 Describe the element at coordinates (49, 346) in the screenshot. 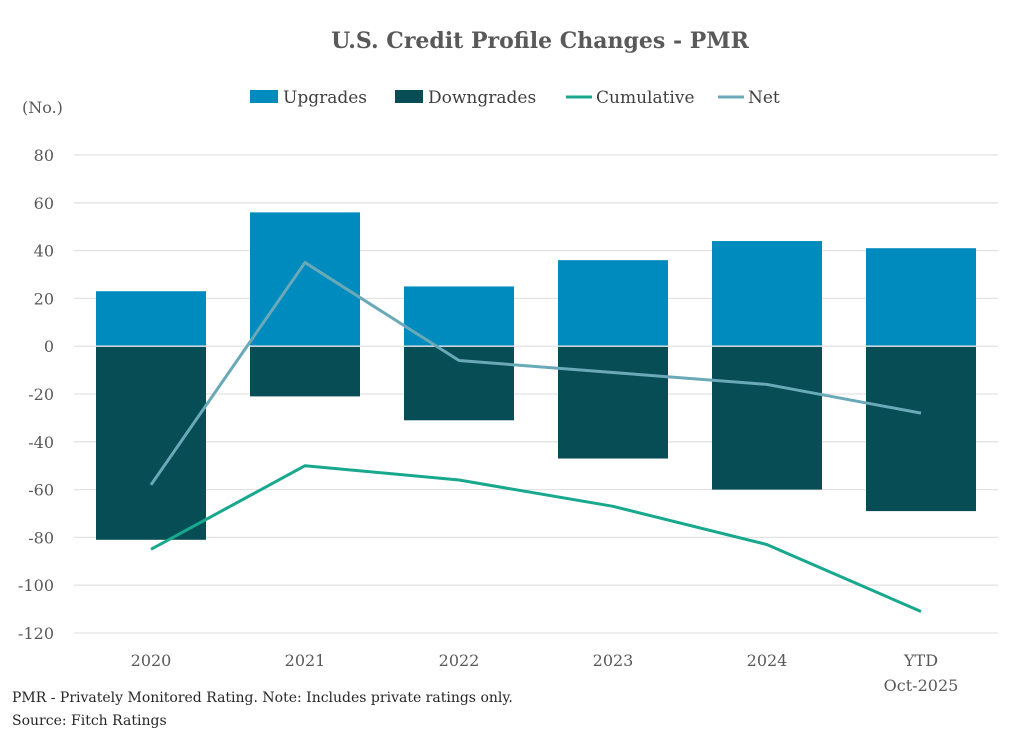

I see `y-tick-label: 0` at that location.